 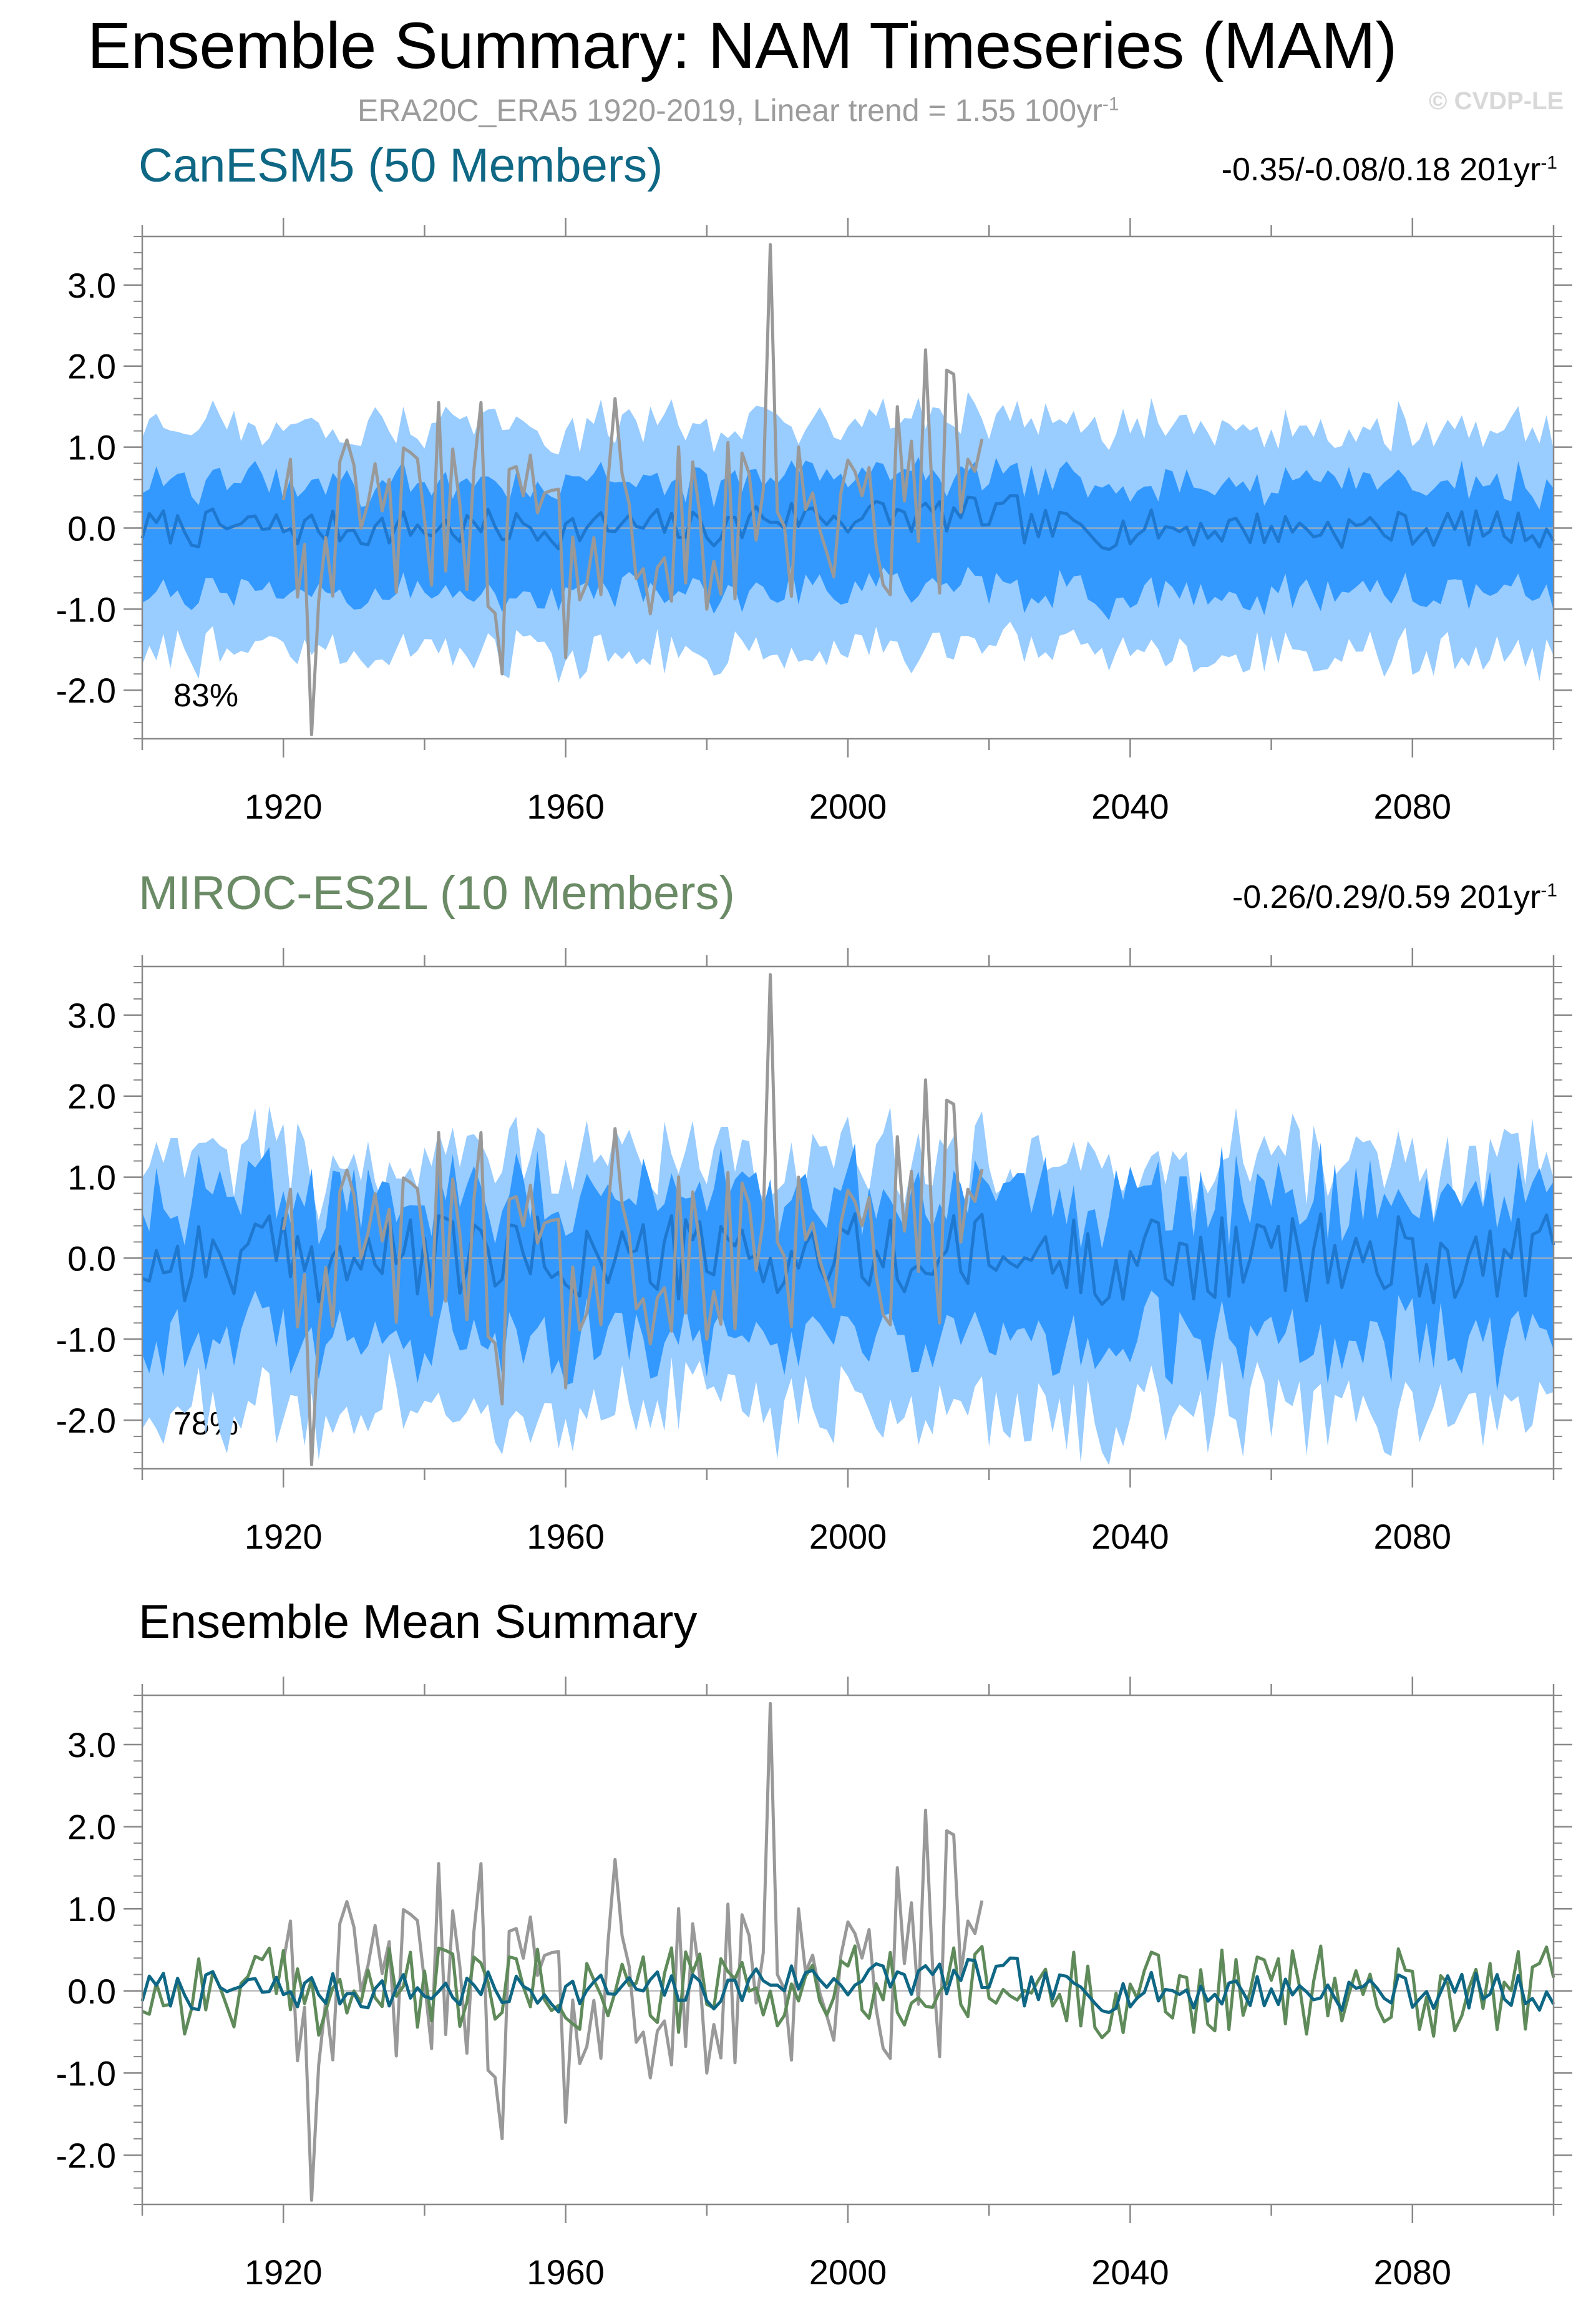 I want to click on panel3-y-tick-label: -2.0, so click(x=86, y=2155).